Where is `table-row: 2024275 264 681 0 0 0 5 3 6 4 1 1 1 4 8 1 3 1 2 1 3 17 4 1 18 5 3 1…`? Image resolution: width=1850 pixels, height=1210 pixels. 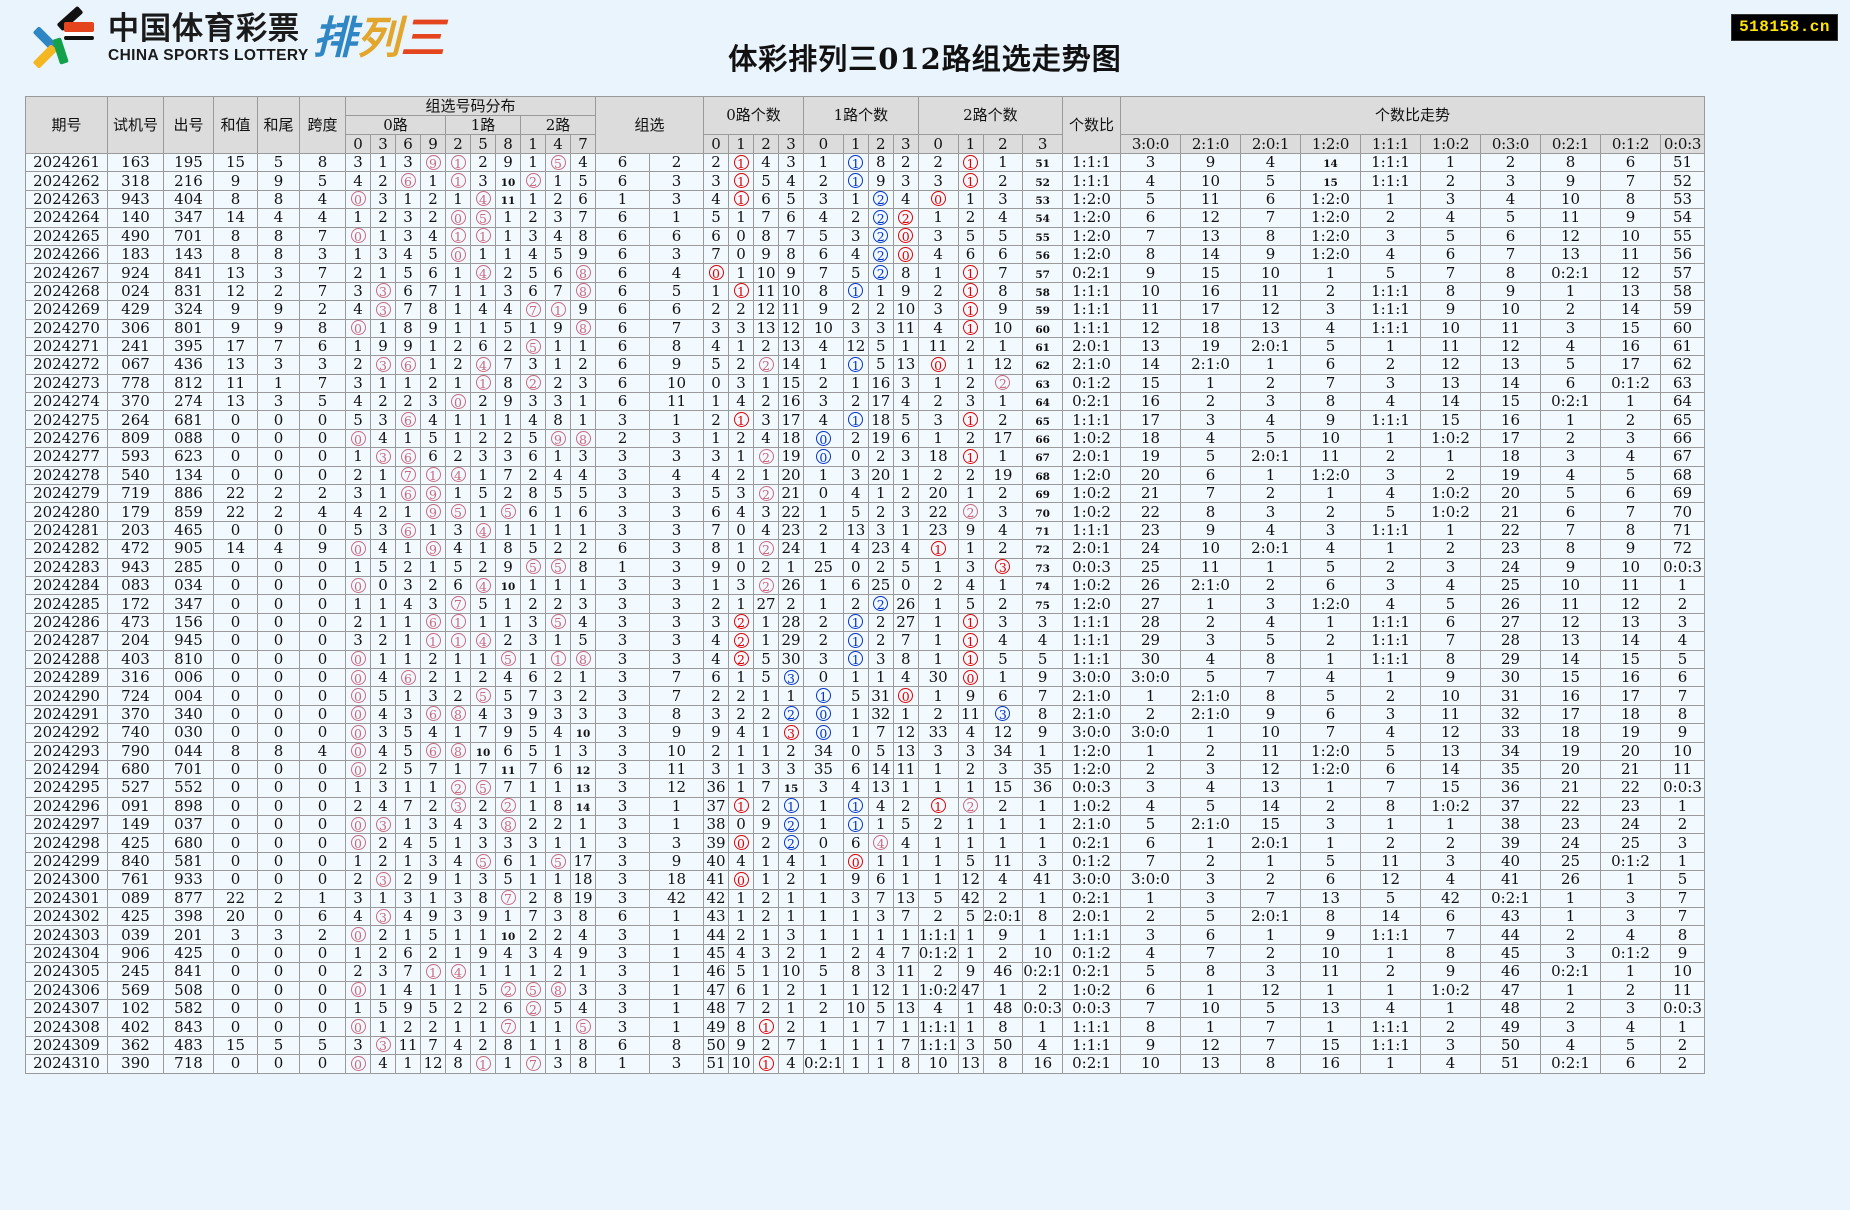
table-row: 2024275 264 681 0 0 0 5 3 6 4 1 1 1 4 8 1 3 1 2 1 3 17 4 1 18 5 3 1… is located at coordinates (865, 420).